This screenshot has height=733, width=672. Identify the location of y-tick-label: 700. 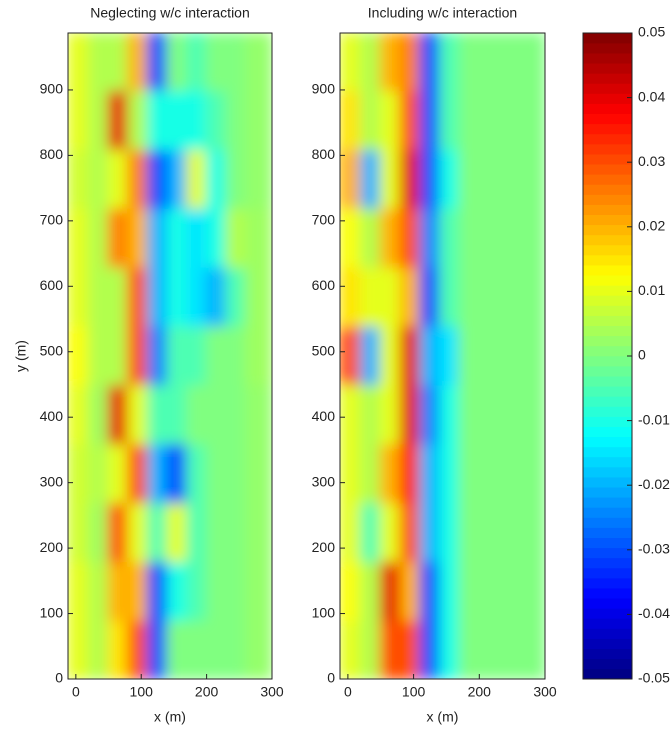
(324, 220).